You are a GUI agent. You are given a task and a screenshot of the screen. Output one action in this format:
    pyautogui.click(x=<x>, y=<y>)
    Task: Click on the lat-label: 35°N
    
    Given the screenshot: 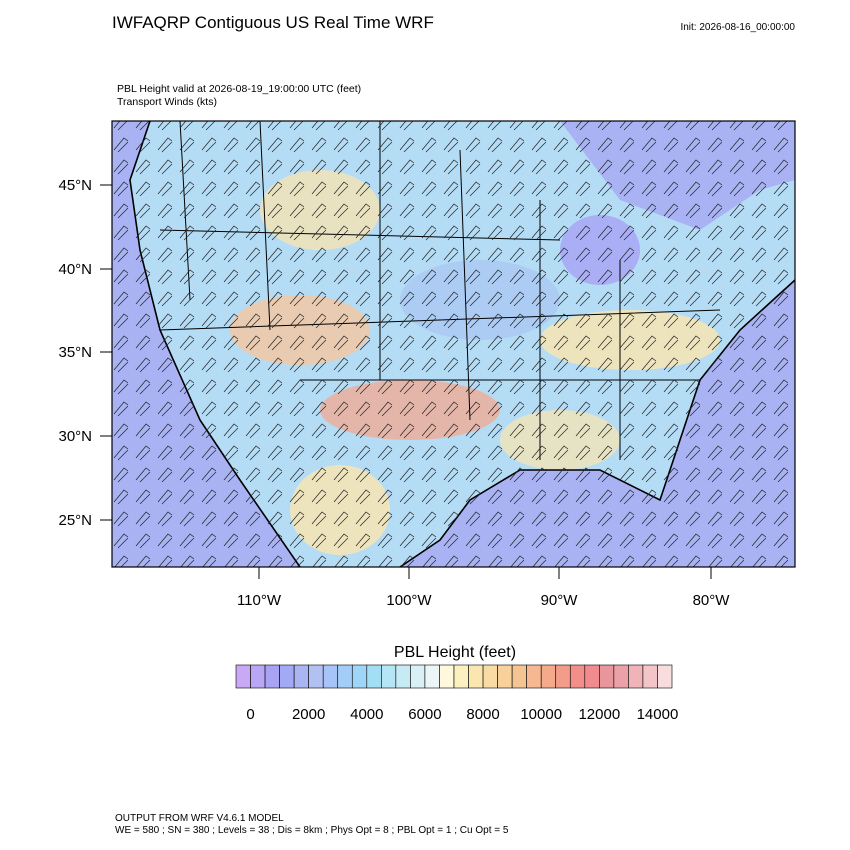 What is the action you would take?
    pyautogui.click(x=75, y=352)
    